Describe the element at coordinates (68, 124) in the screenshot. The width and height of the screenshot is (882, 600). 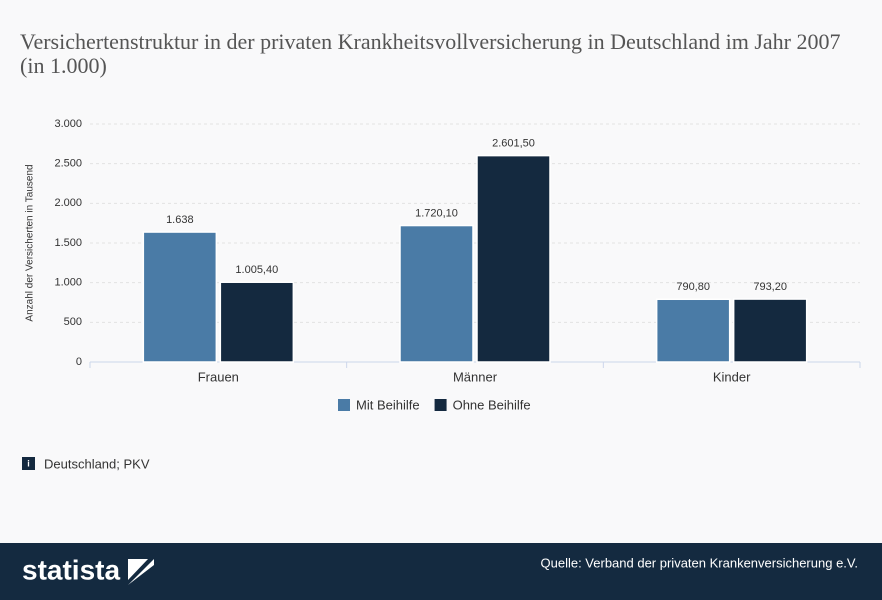
I see `y-tick-label: 3.000` at that location.